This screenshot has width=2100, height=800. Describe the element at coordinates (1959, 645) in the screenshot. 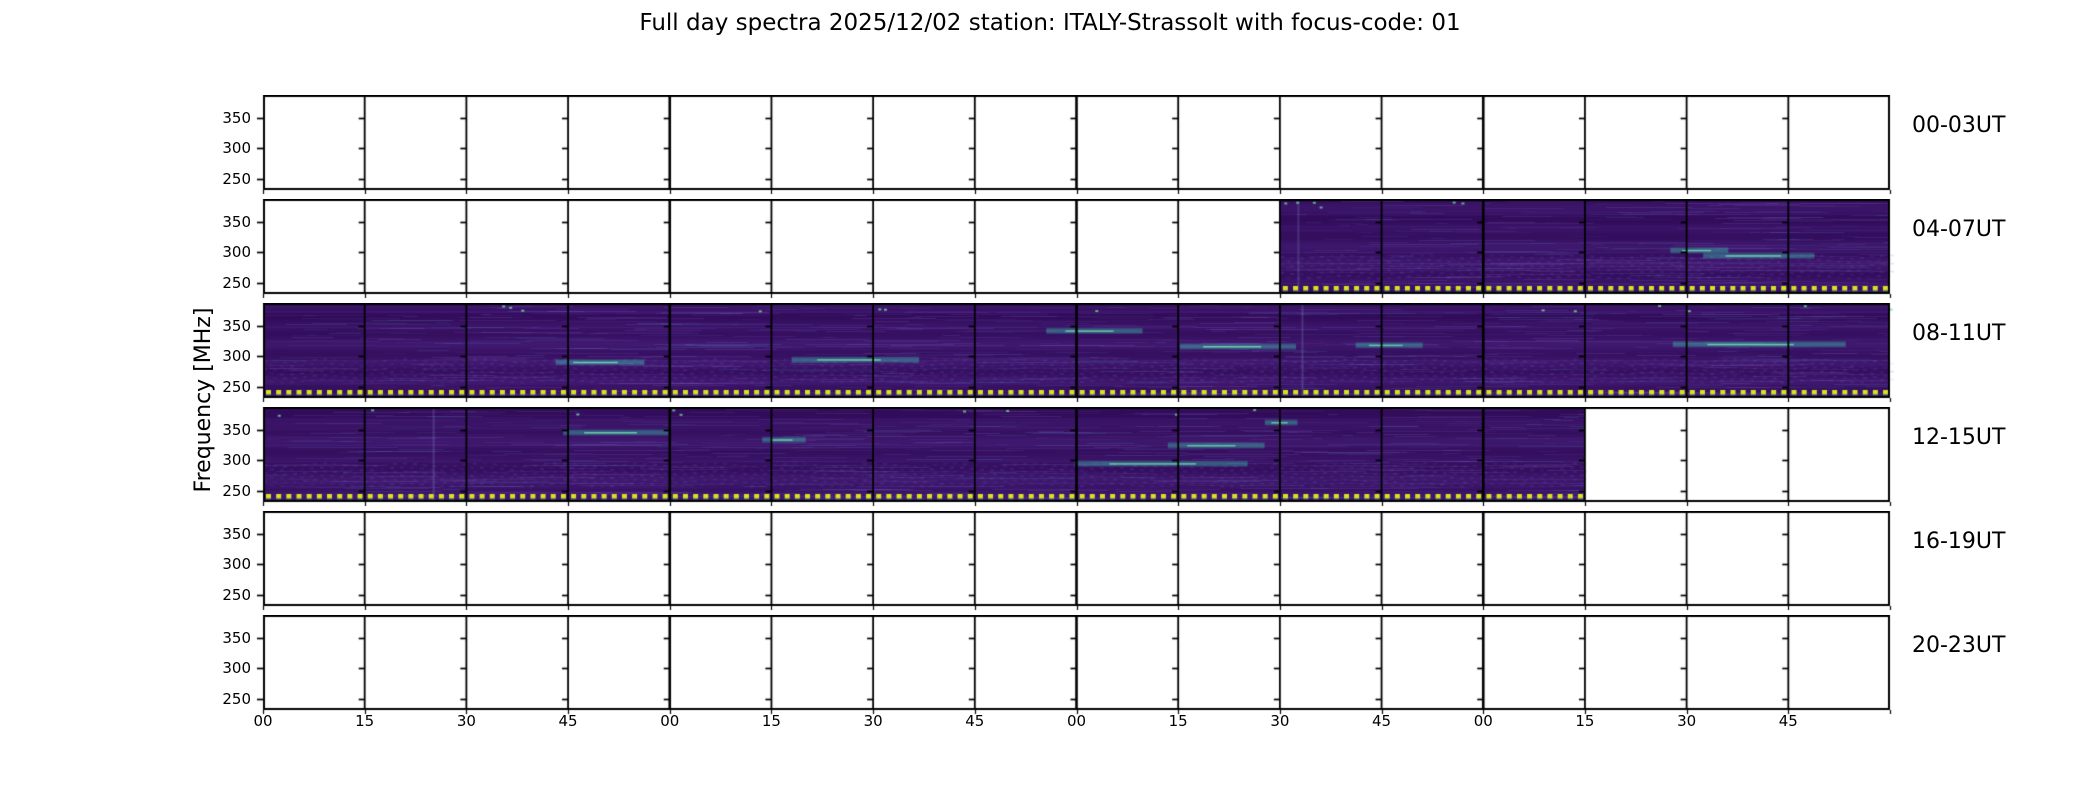

I see `row-time-label: 20-23UT` at that location.